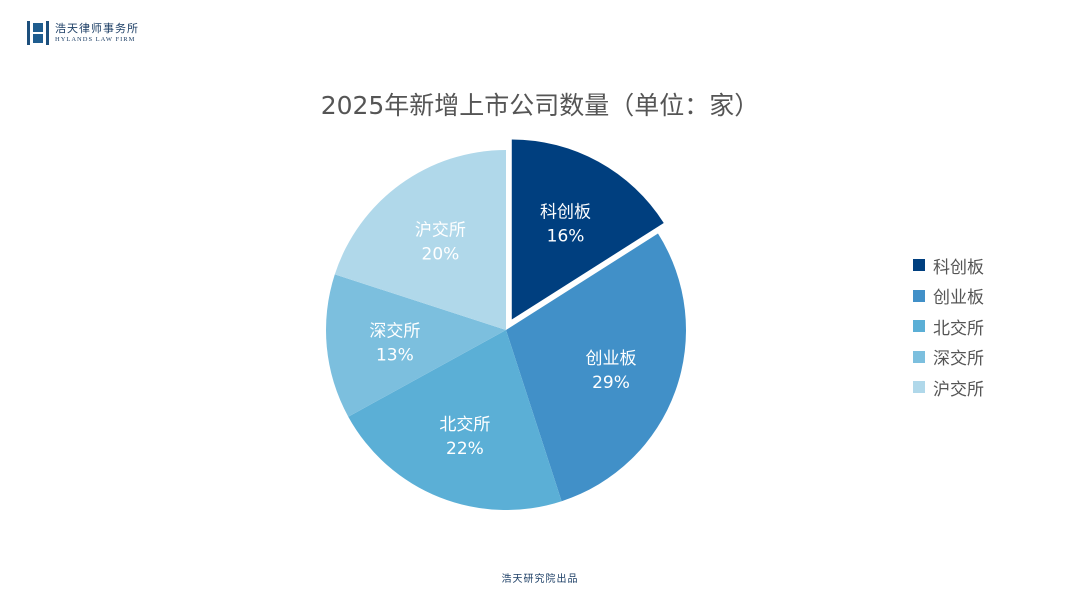  I want to click on firm-logo: 浩天律师事务所 HYLANDS LAW FIRM, so click(83, 33).